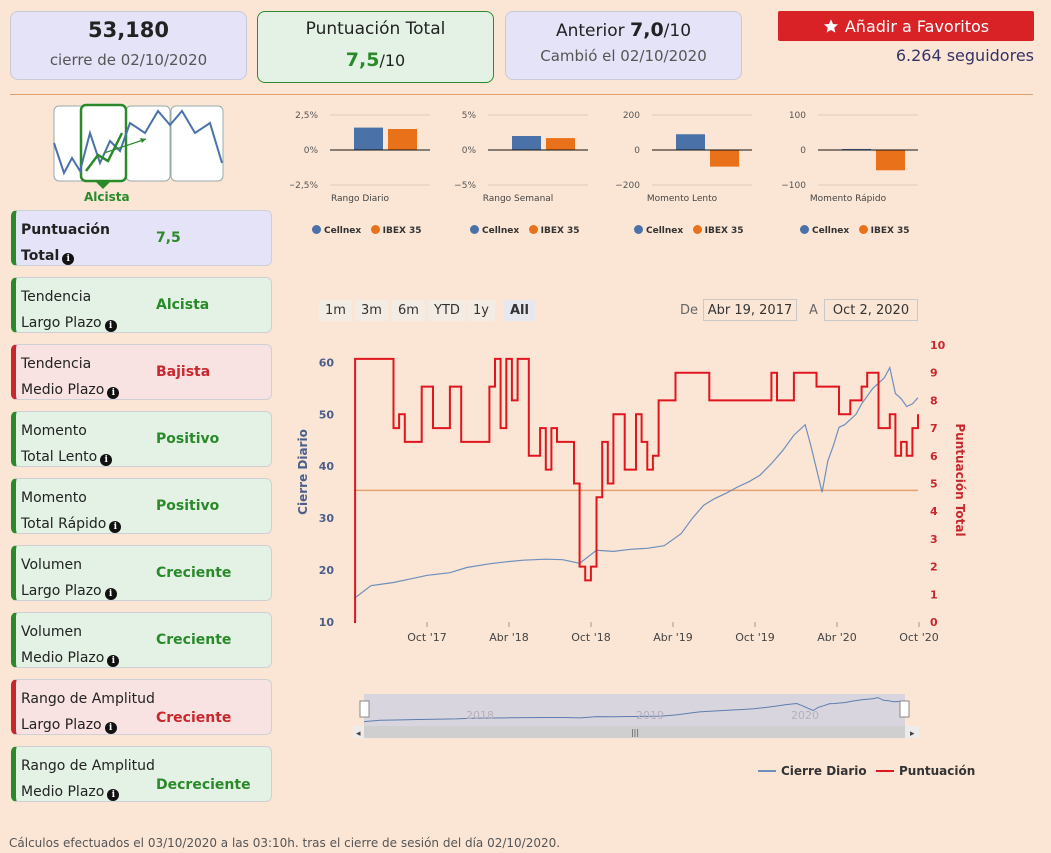 This screenshot has width=1051, height=853. What do you see at coordinates (750, 310) in the screenshot?
I see `date-from-input` at bounding box center [750, 310].